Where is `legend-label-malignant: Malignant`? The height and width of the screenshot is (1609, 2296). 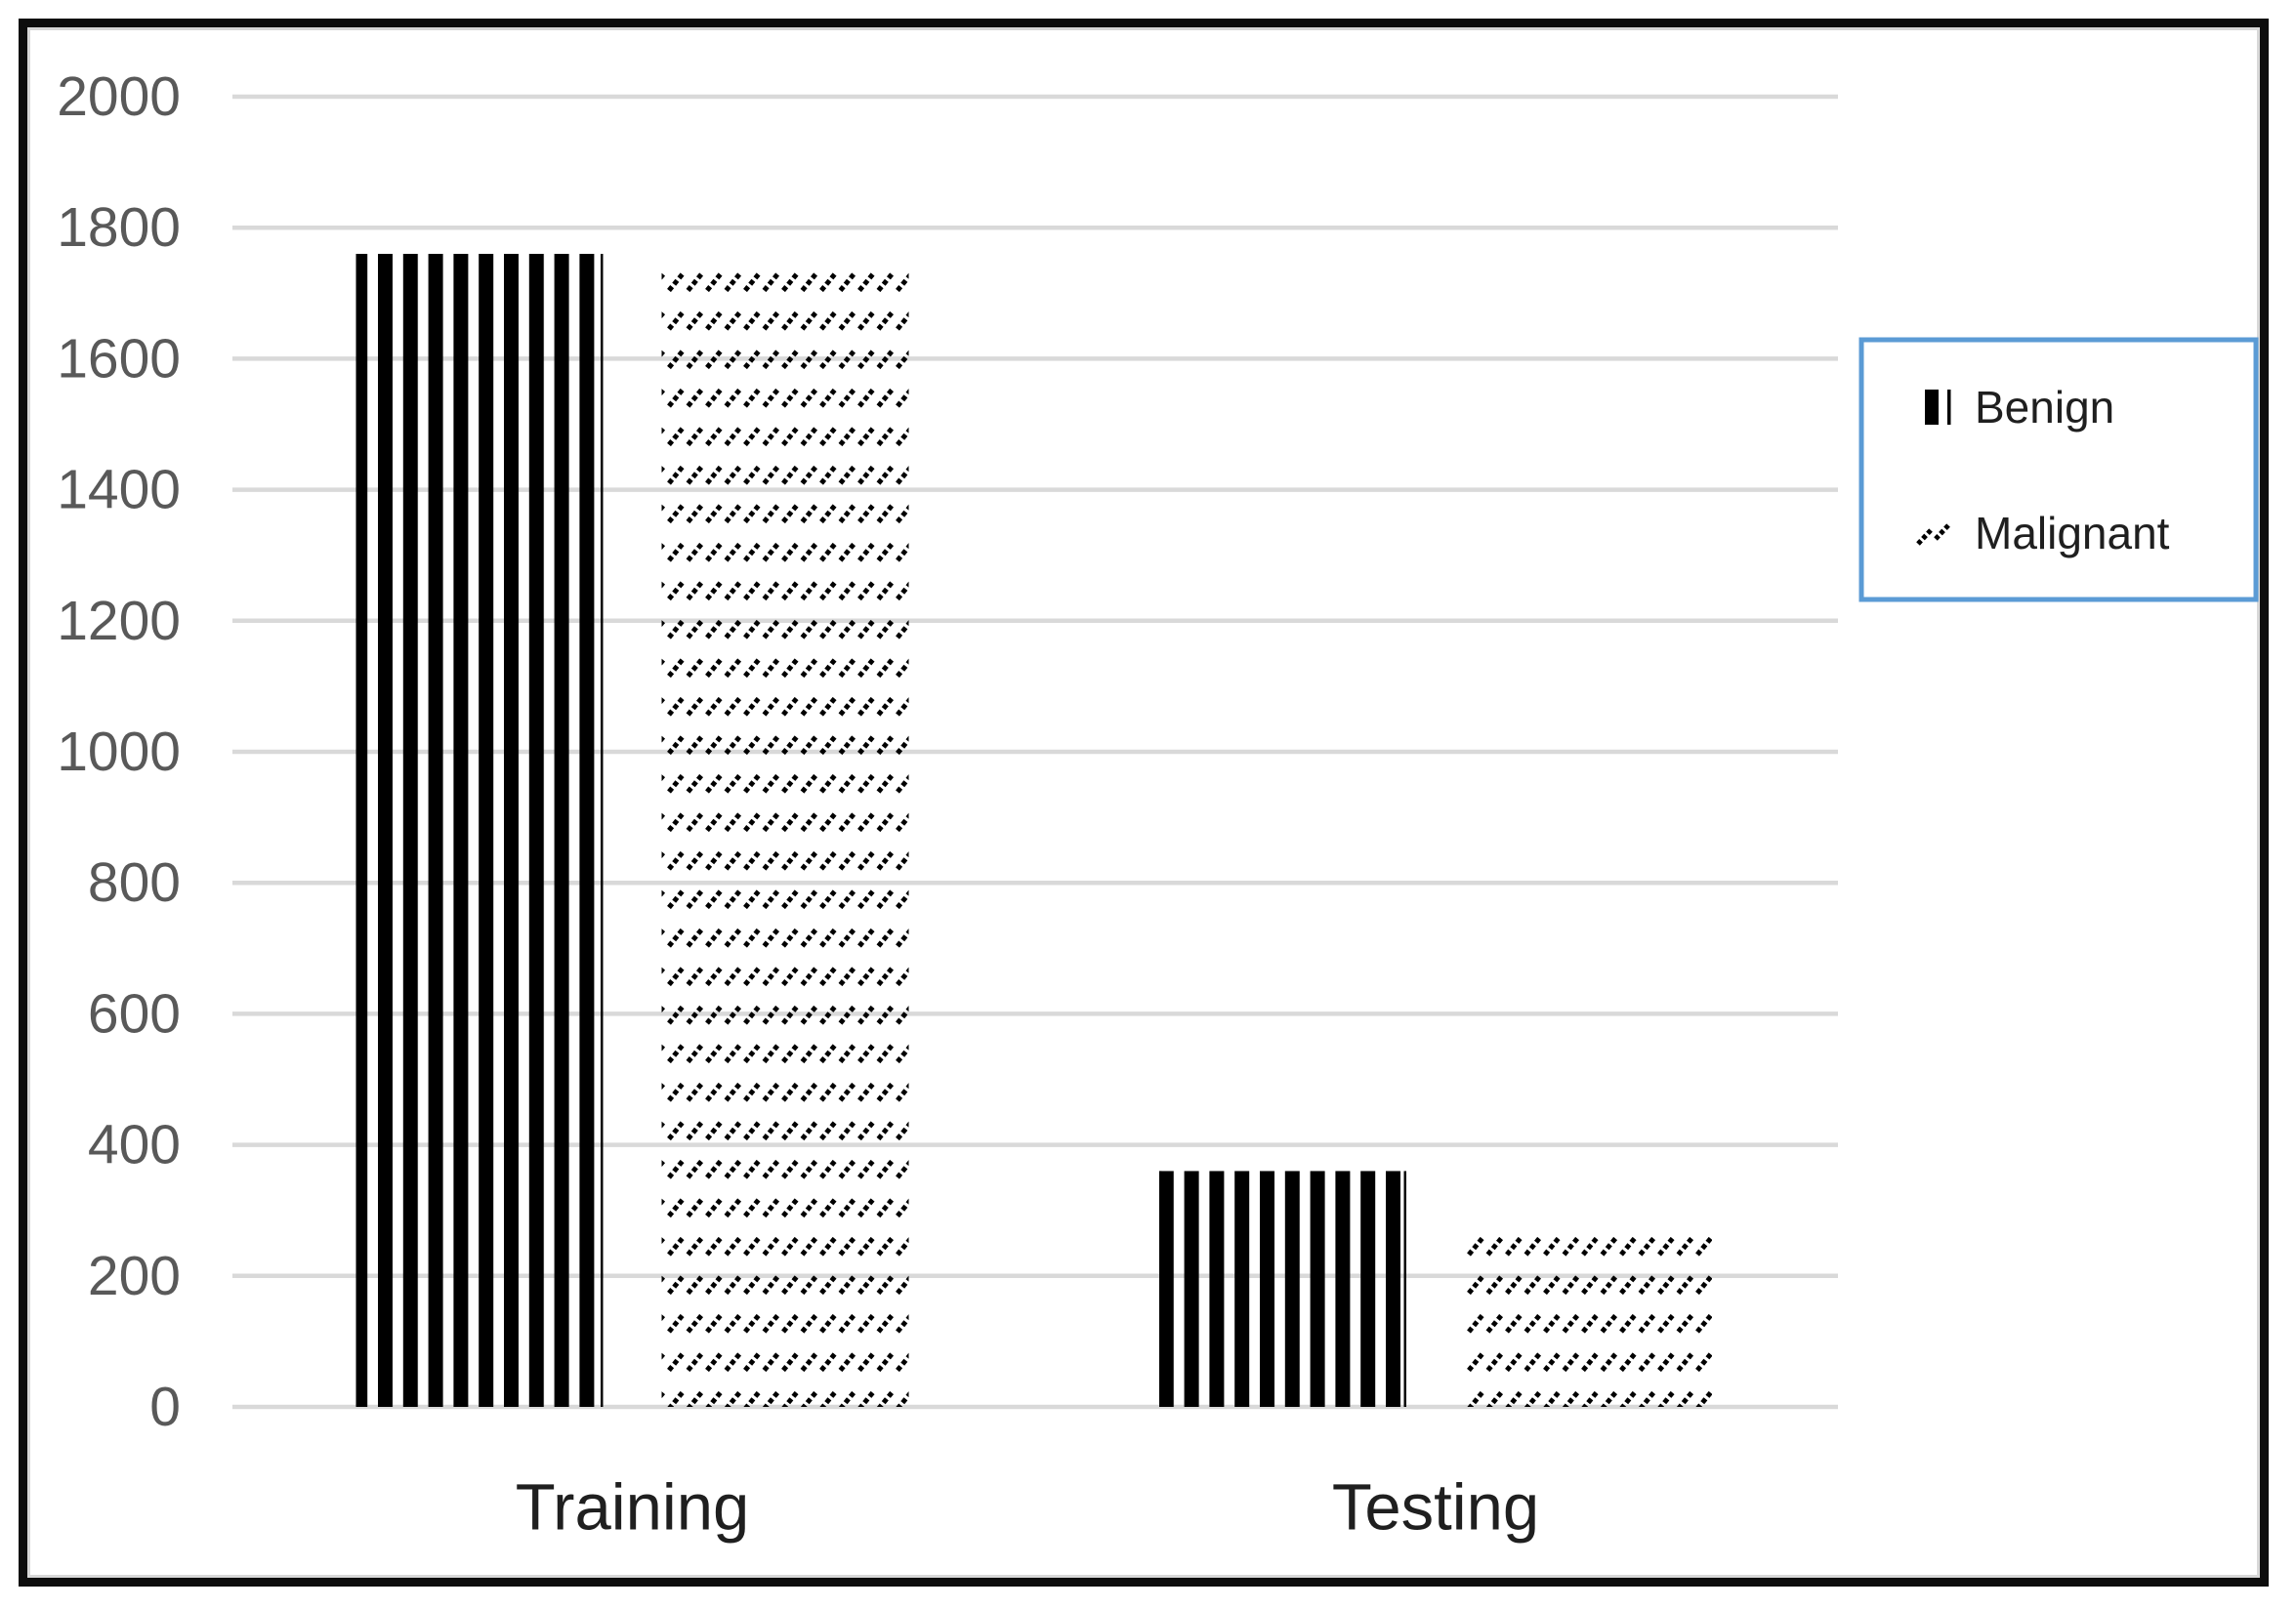
legend-label-malignant: Malignant is located at coordinates (2072, 533).